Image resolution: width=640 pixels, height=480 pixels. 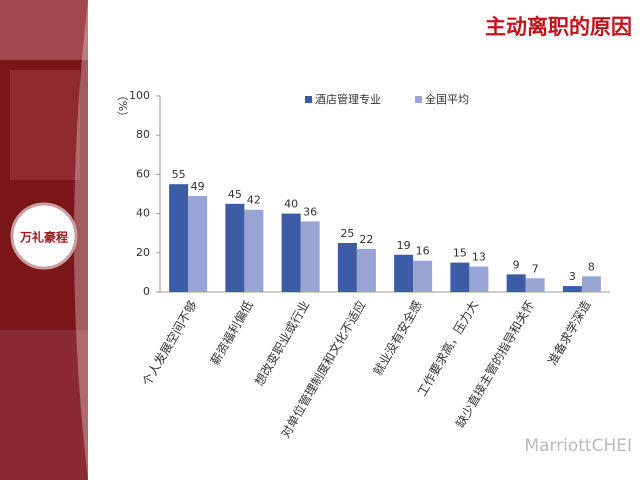 What do you see at coordinates (310, 211) in the screenshot?
I see `data-label: 36` at bounding box center [310, 211].